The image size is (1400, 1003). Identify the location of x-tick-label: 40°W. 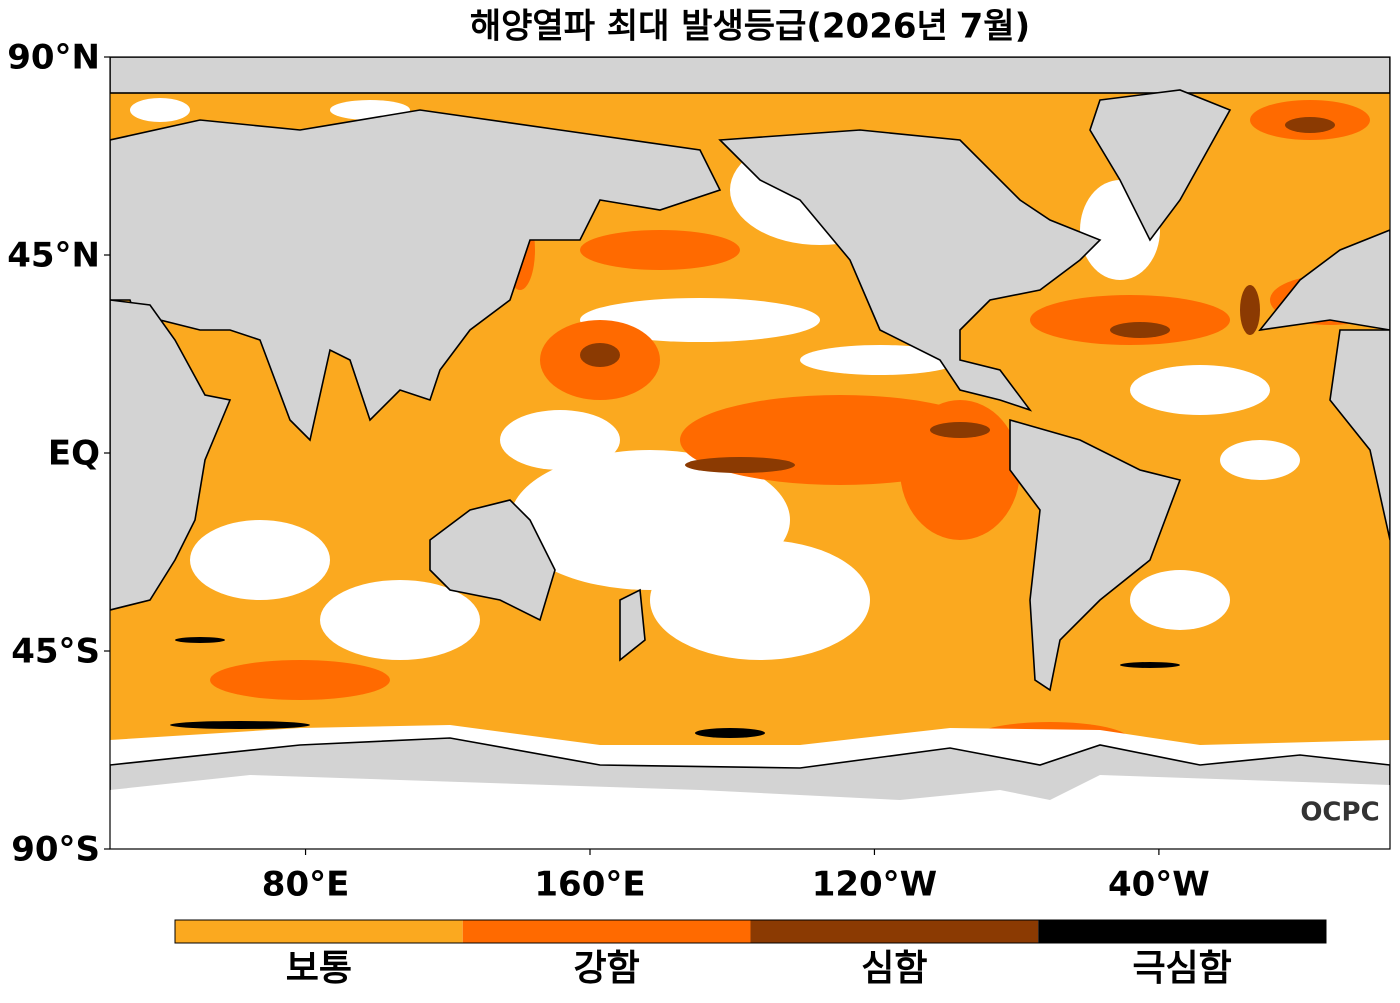
(1159, 885).